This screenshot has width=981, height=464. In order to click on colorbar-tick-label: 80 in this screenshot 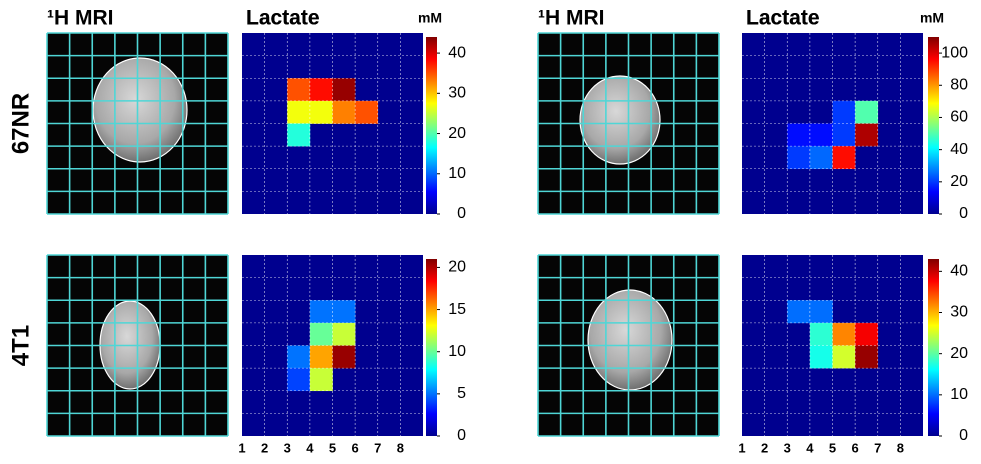, I will do `click(959, 84)`.